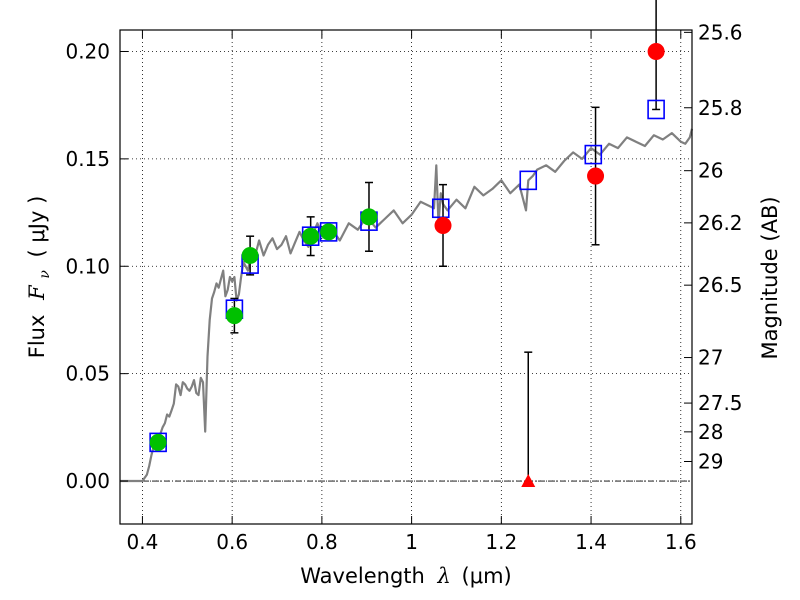 Image resolution: width=800 pixels, height=600 pixels. I want to click on y-tick-label: 0.20, so click(87, 51).